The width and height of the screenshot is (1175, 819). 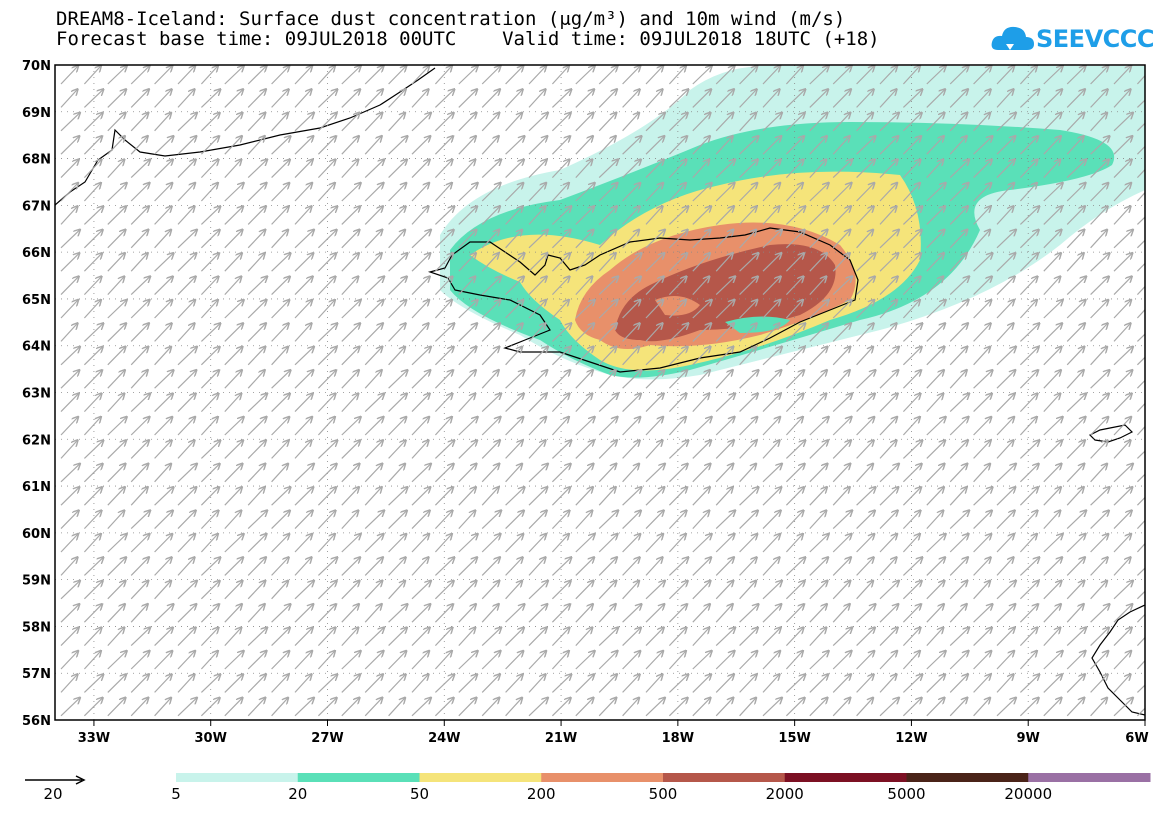 I want to click on latitude-label: 58N, so click(x=36, y=627).